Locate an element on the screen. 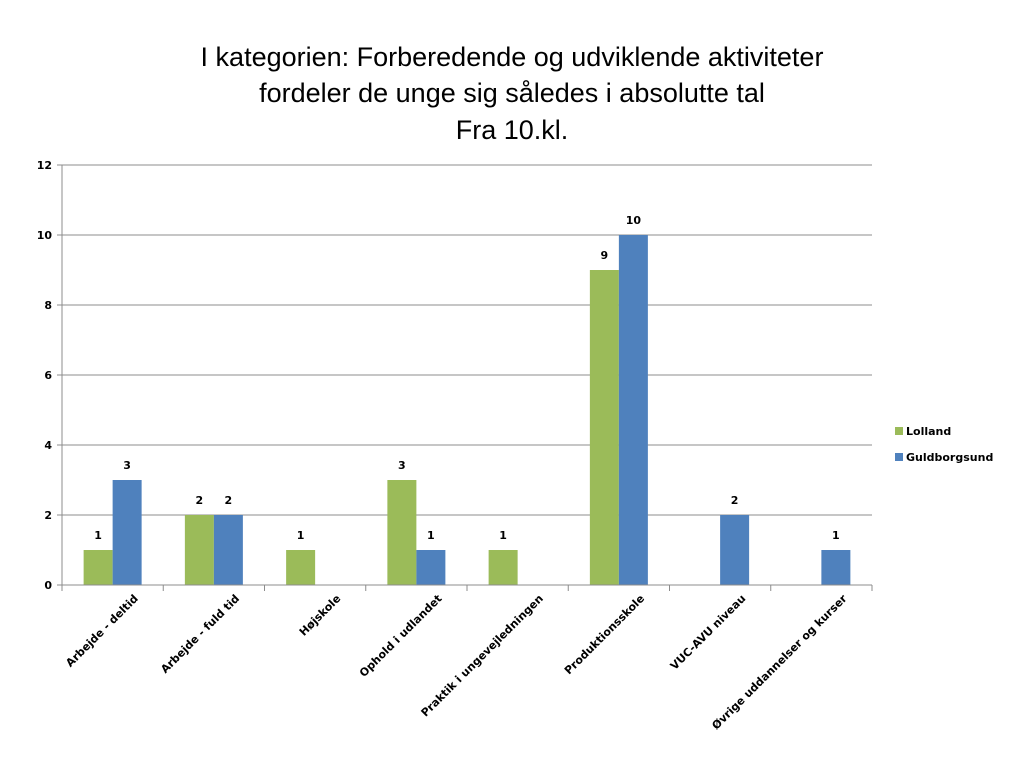 The height and width of the screenshot is (768, 1024). x-category-label: Arbejde - deltid is located at coordinates (102, 631).